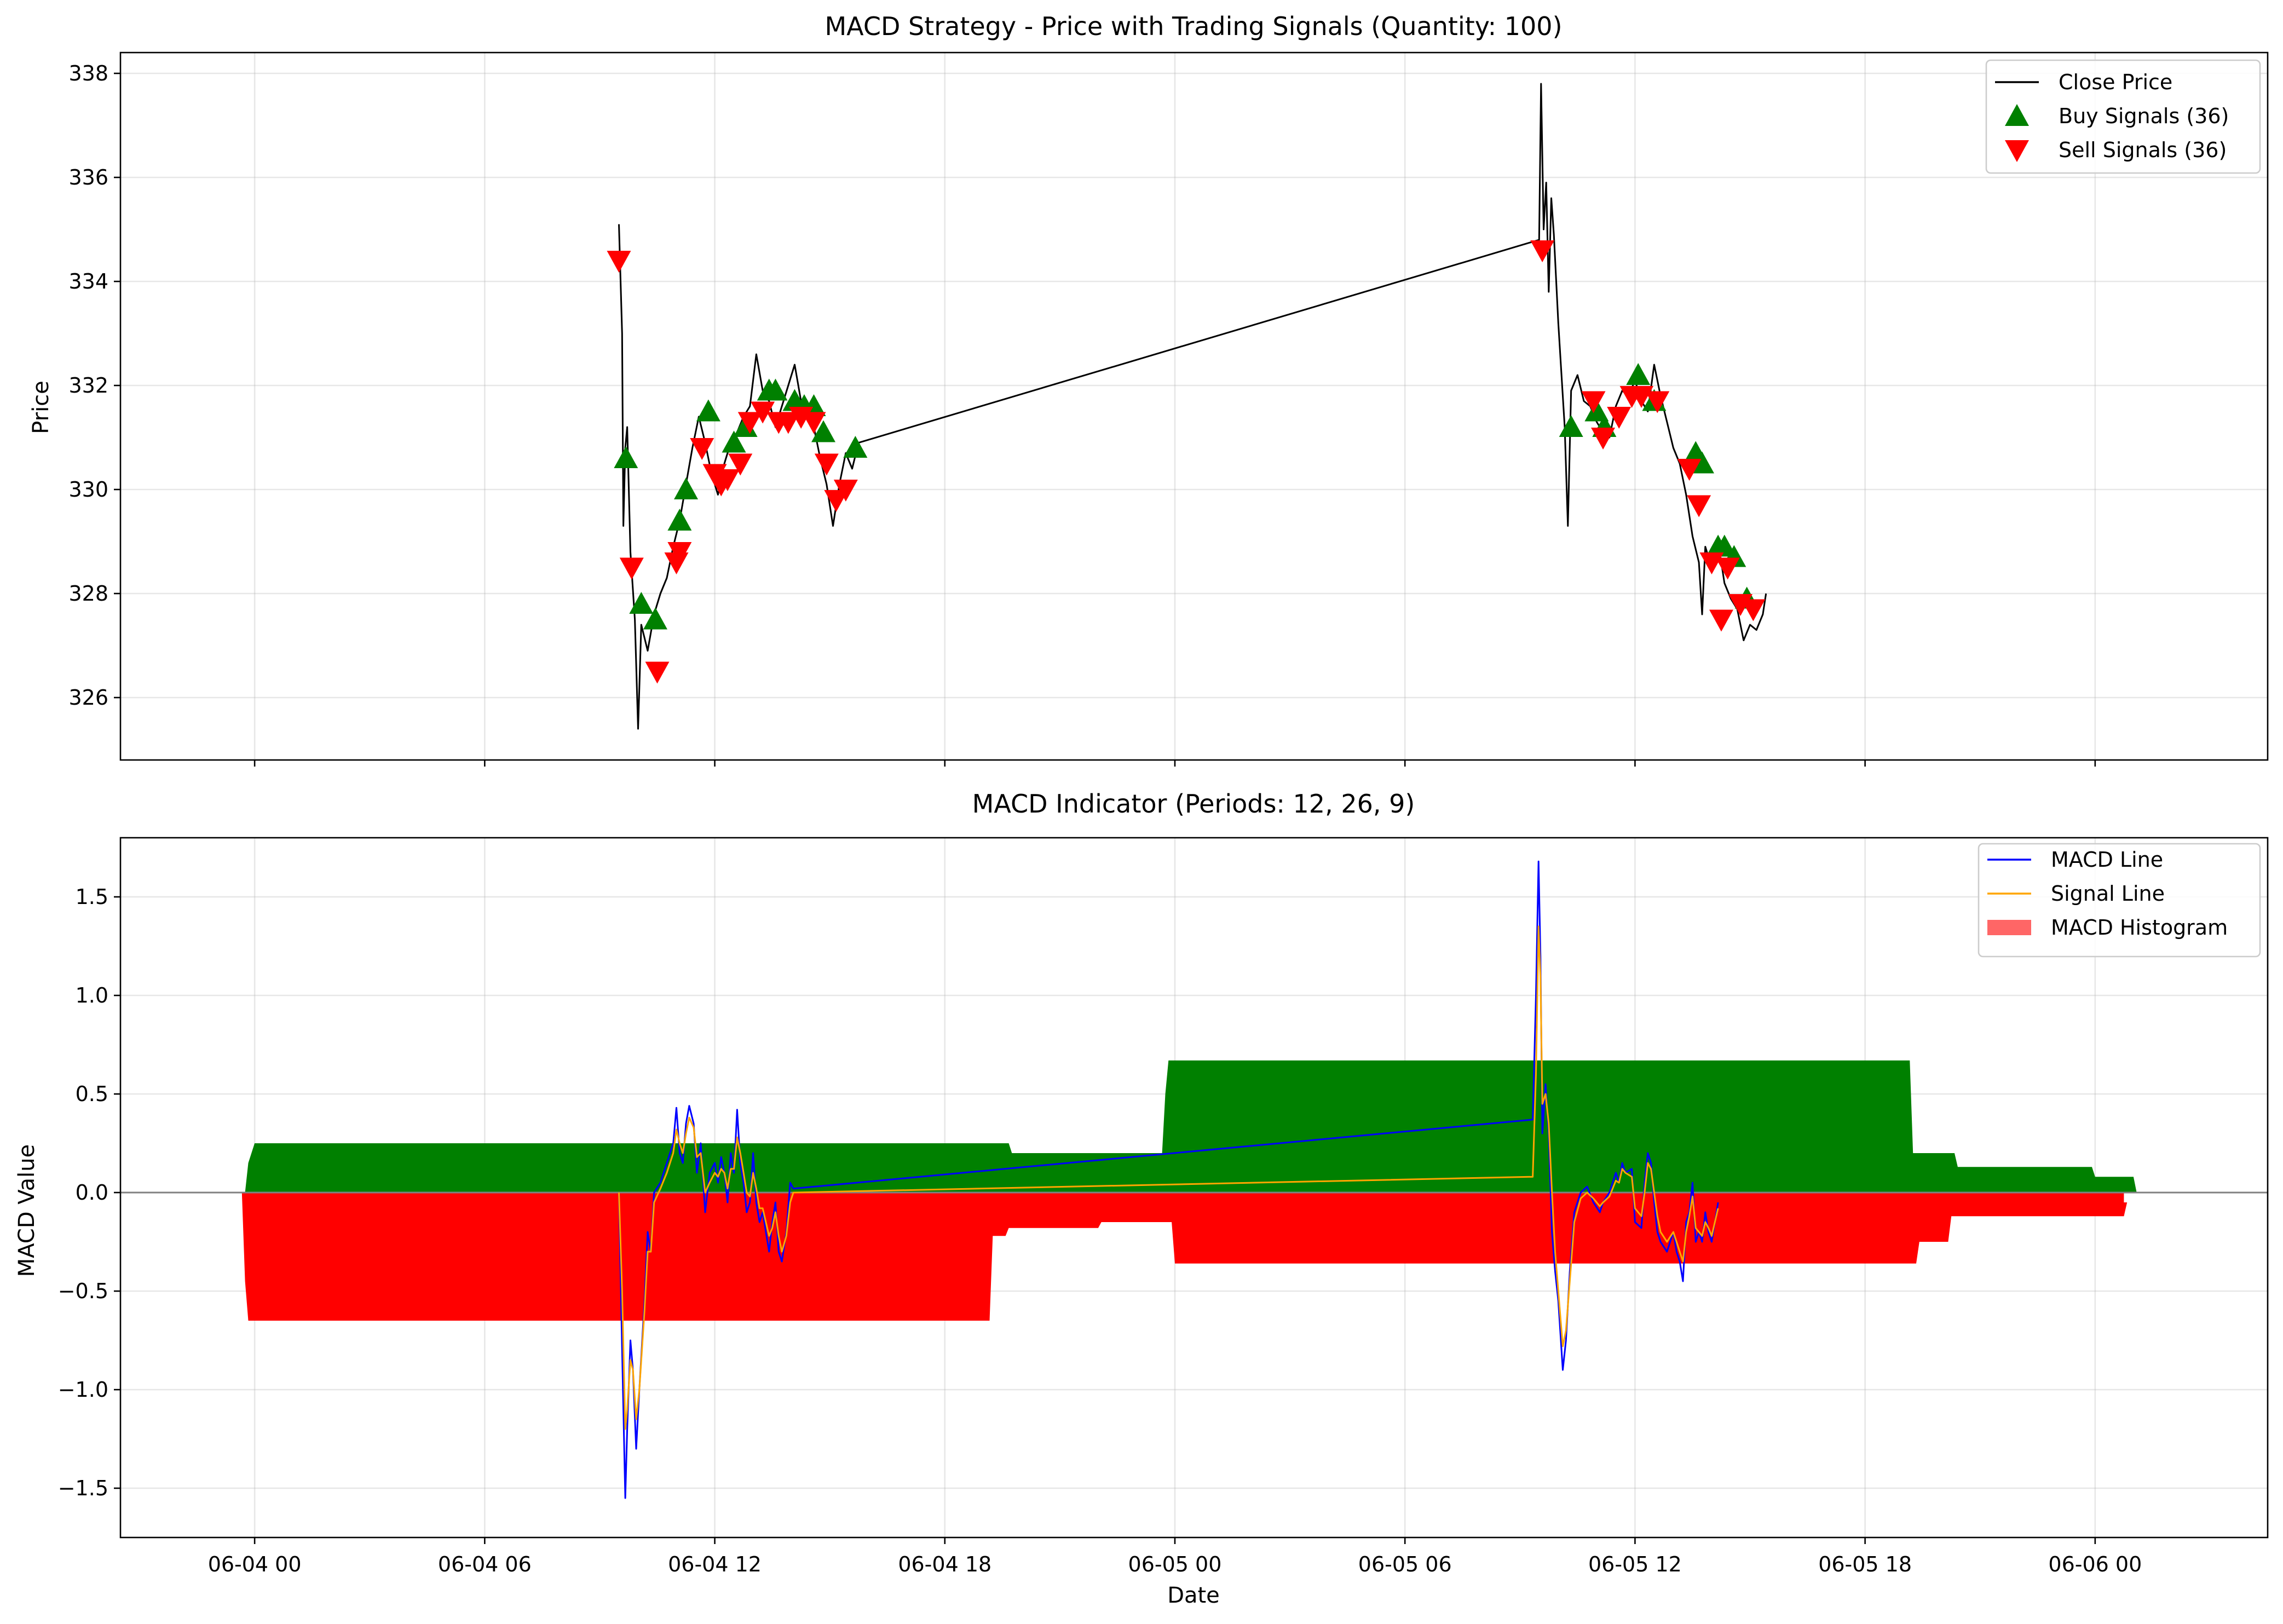  I want to click on macd-legend: MACD Line Signal Line MACD Histogram, so click(2119, 901).